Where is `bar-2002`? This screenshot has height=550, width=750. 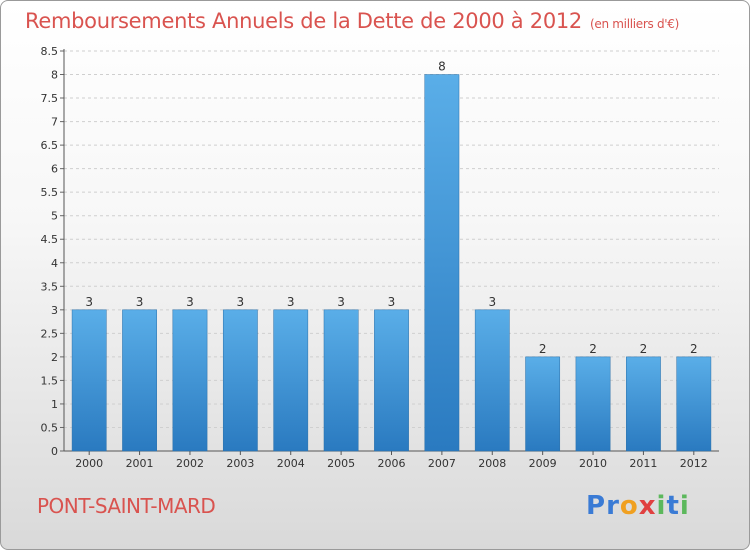 bar-2002 is located at coordinates (190, 380).